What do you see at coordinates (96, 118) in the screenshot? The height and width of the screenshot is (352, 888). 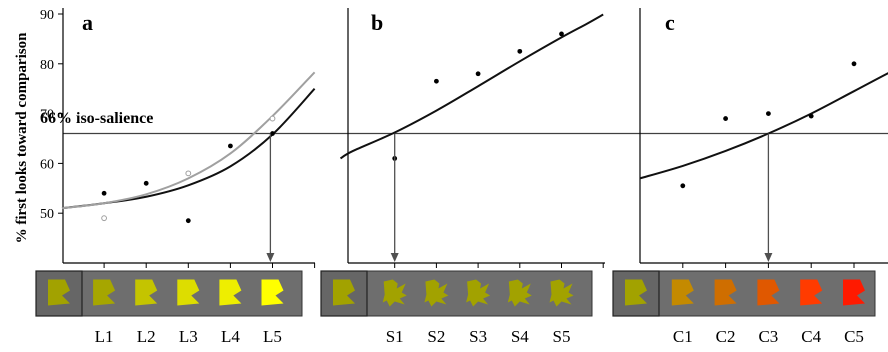 I see `iso-salience-label: 66% iso-salience` at bounding box center [96, 118].